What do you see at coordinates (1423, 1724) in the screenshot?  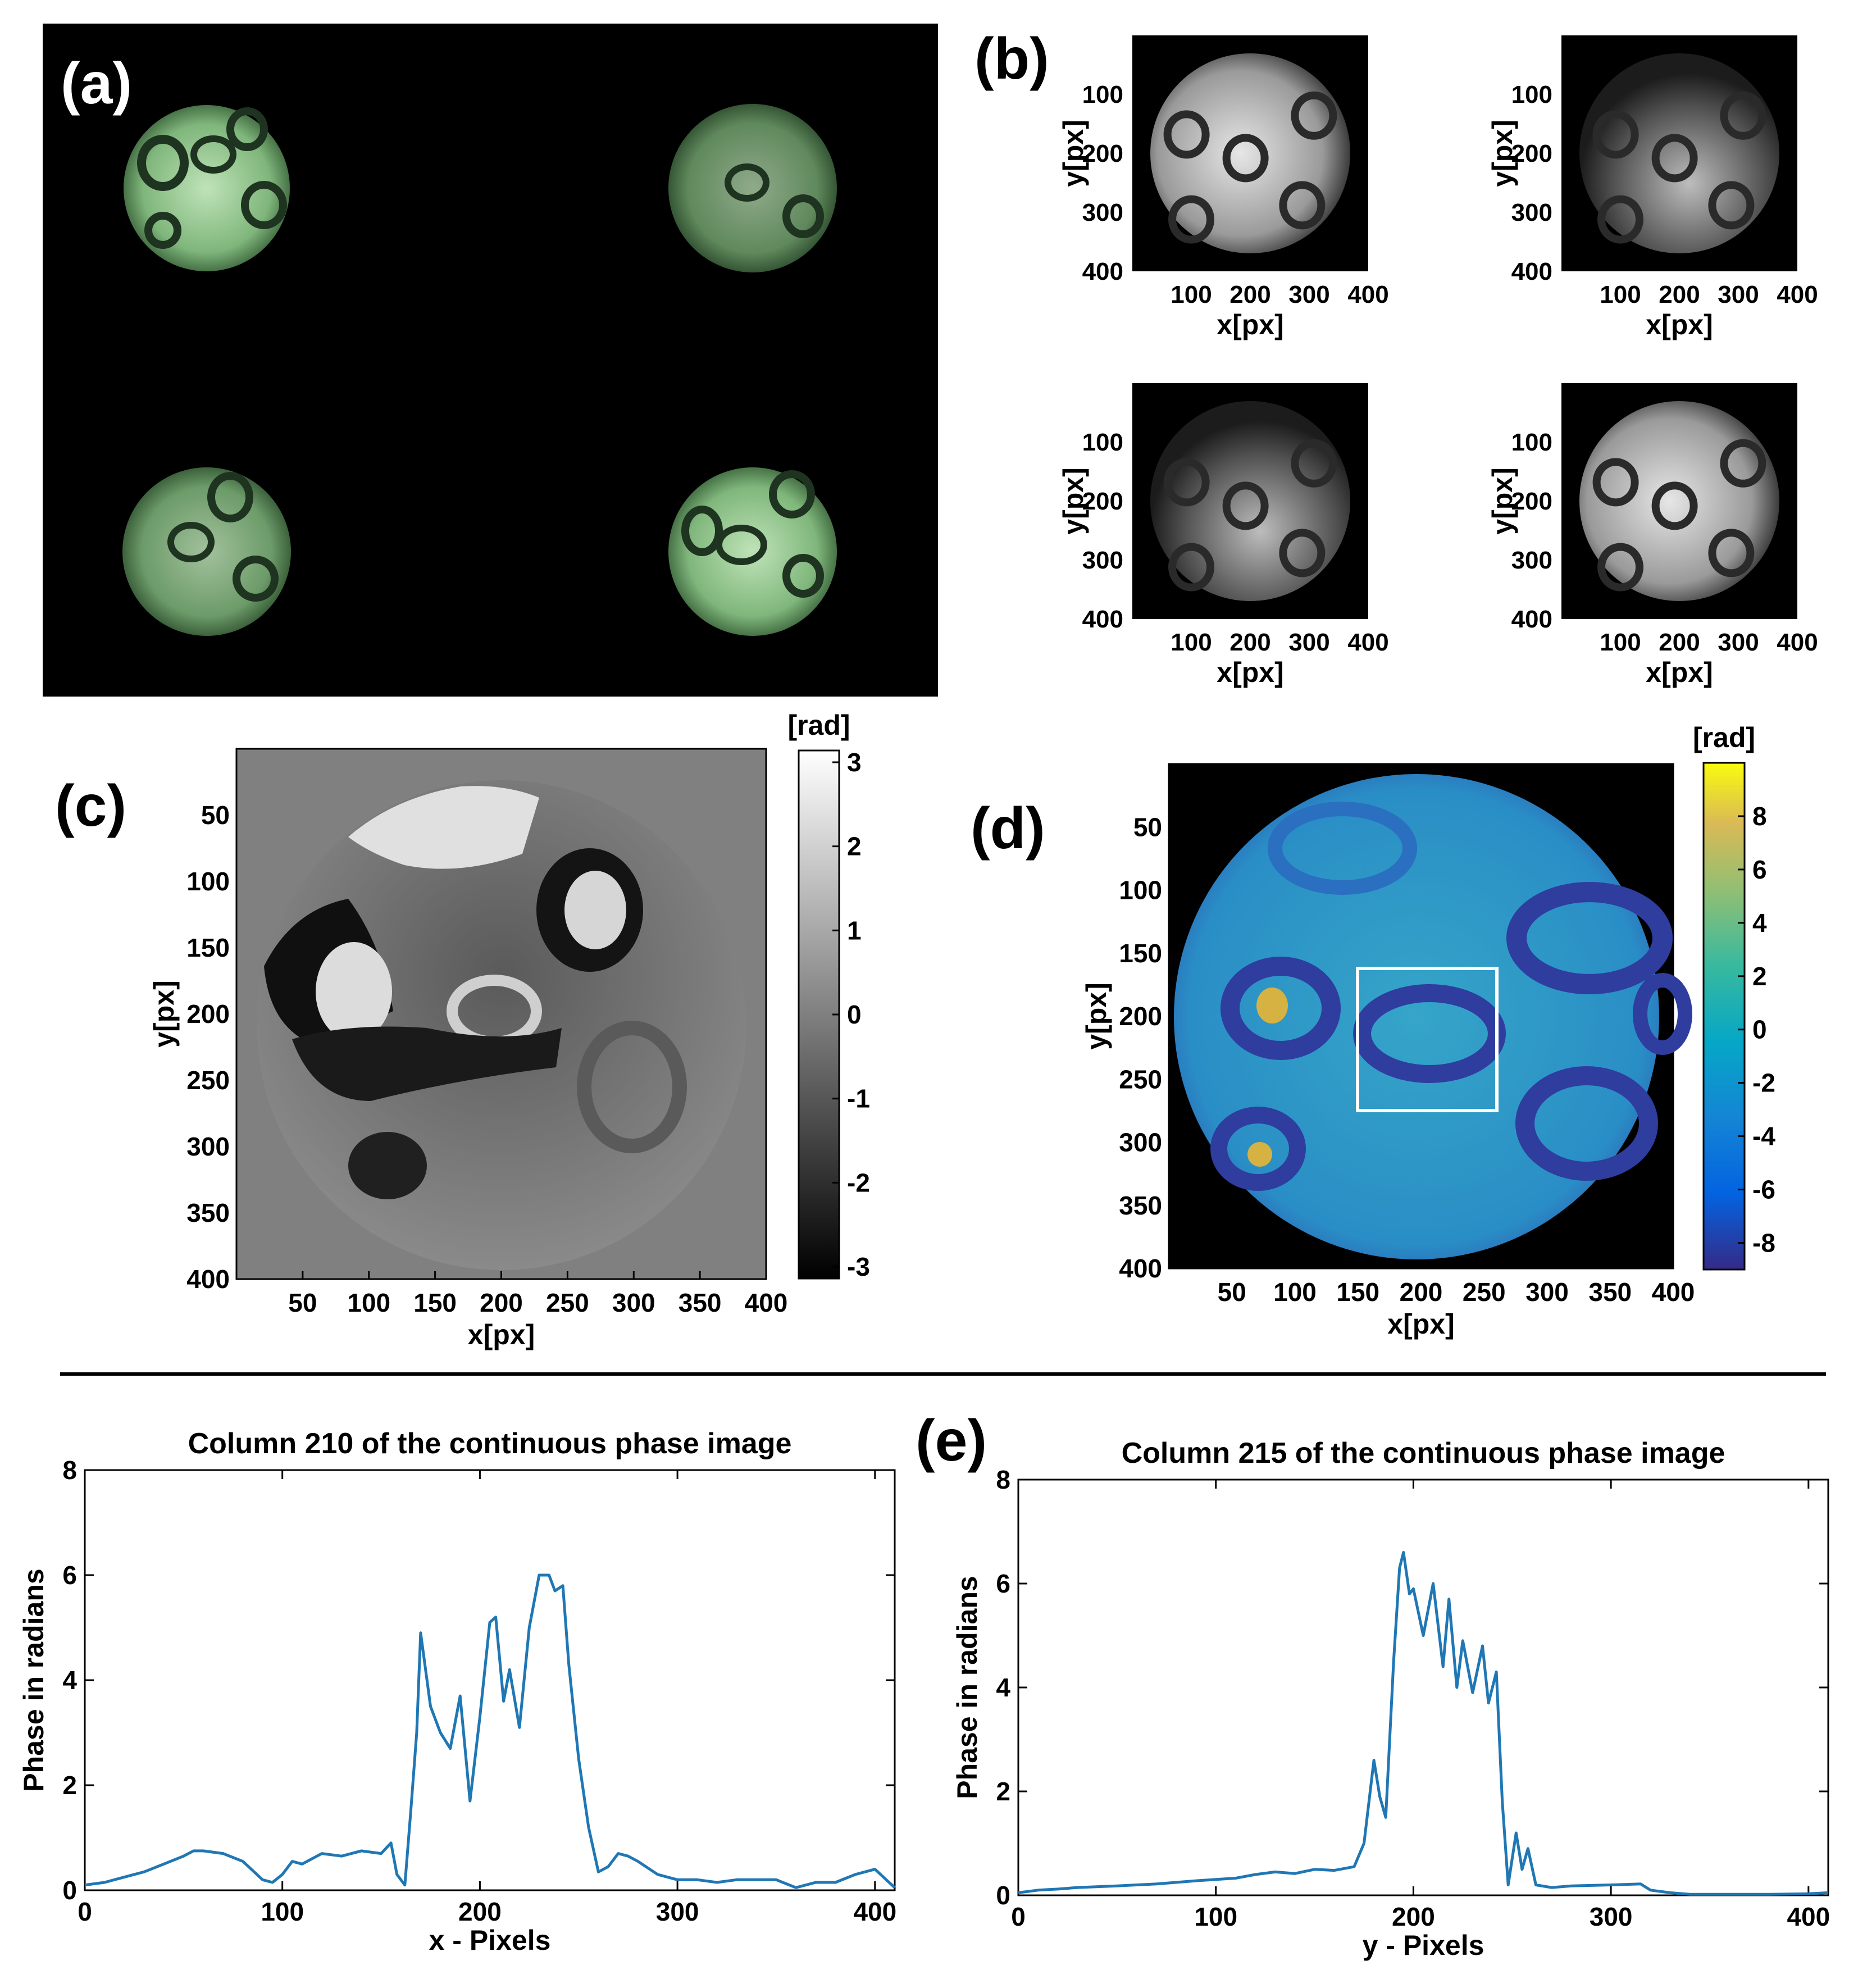 I see `chart-e1-series-line` at bounding box center [1423, 1724].